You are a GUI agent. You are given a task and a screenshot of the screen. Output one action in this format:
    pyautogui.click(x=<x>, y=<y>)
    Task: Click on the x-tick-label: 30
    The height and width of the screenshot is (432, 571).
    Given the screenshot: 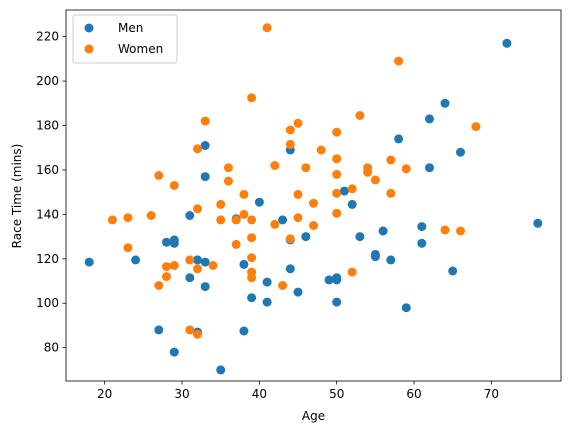 What is the action you would take?
    pyautogui.click(x=181, y=394)
    